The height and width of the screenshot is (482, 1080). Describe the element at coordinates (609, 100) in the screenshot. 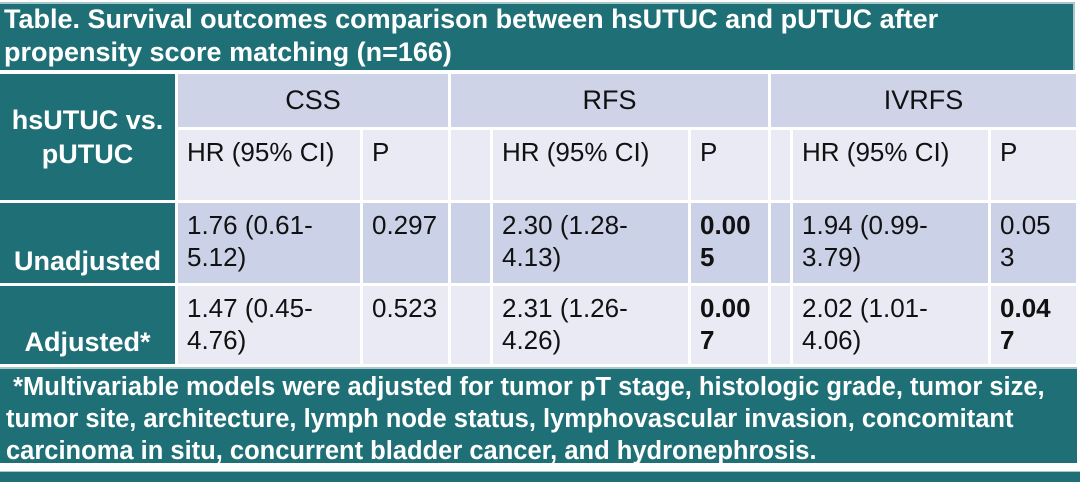

I see `group-header-rfs: RFS` at that location.